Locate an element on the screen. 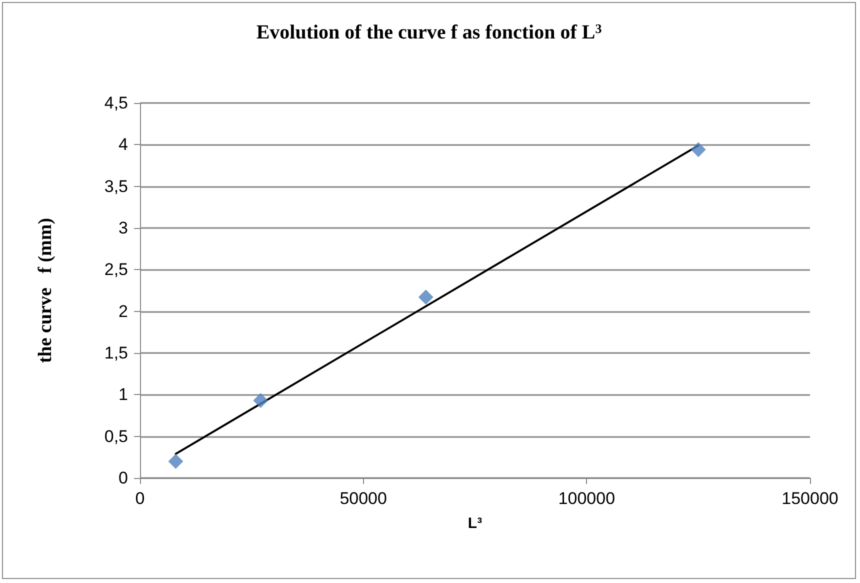 The image size is (860, 583). y-tick-label: 1,5 is located at coordinates (116, 353).